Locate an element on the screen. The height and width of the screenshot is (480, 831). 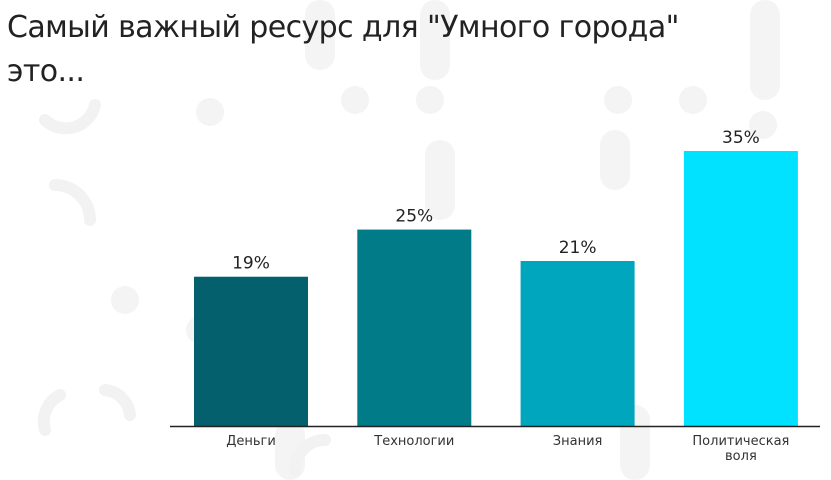
category-label-2: Технологии is located at coordinates (413, 441).